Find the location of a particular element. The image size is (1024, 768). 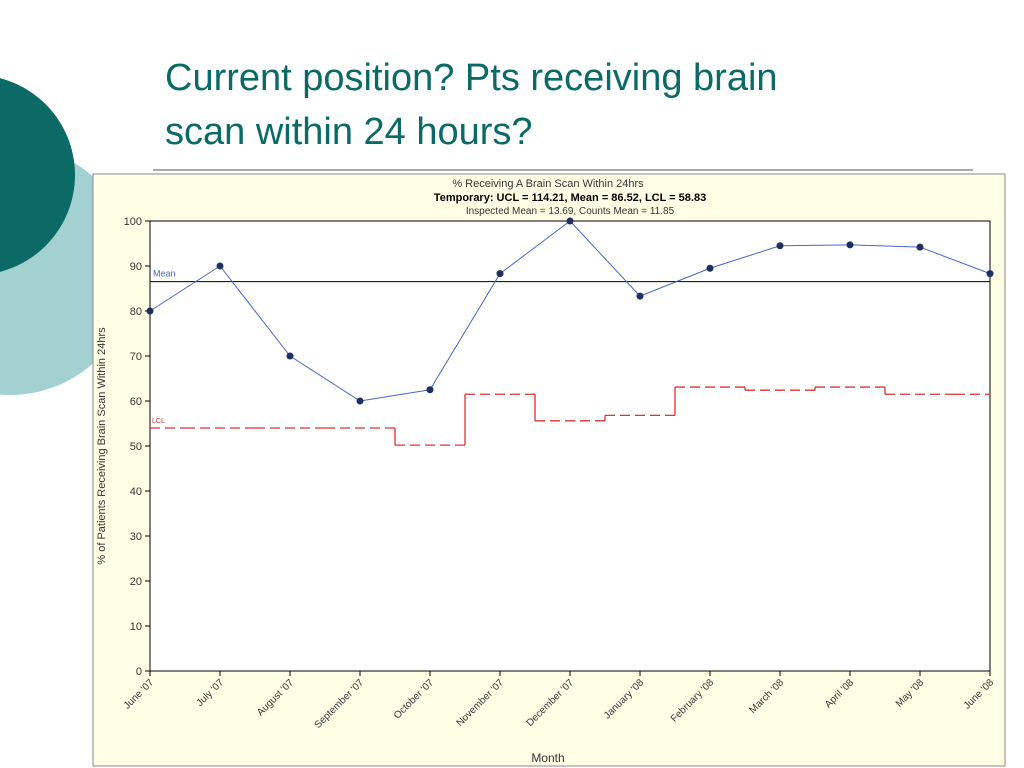

slide-title: scan within 24 hours? is located at coordinates (349, 132).